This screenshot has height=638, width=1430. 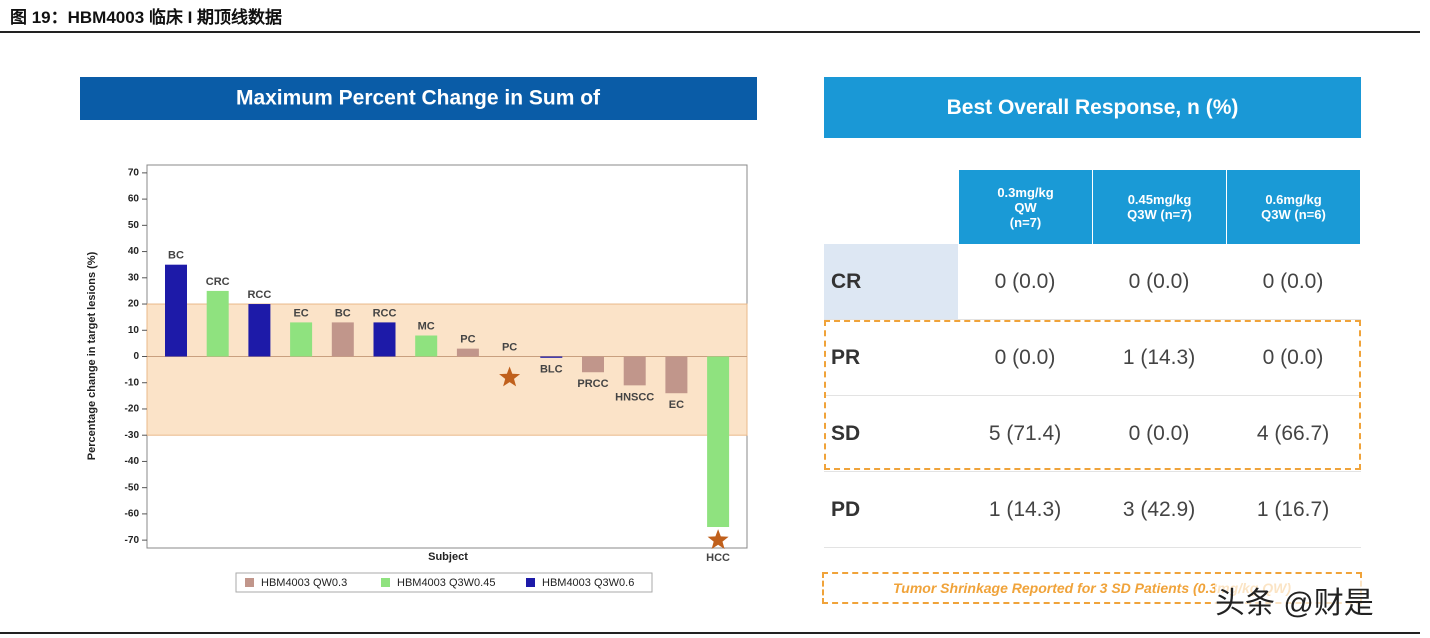 What do you see at coordinates (304, 583) in the screenshot?
I see `legend-label: HBM4003 QW0.3` at bounding box center [304, 583].